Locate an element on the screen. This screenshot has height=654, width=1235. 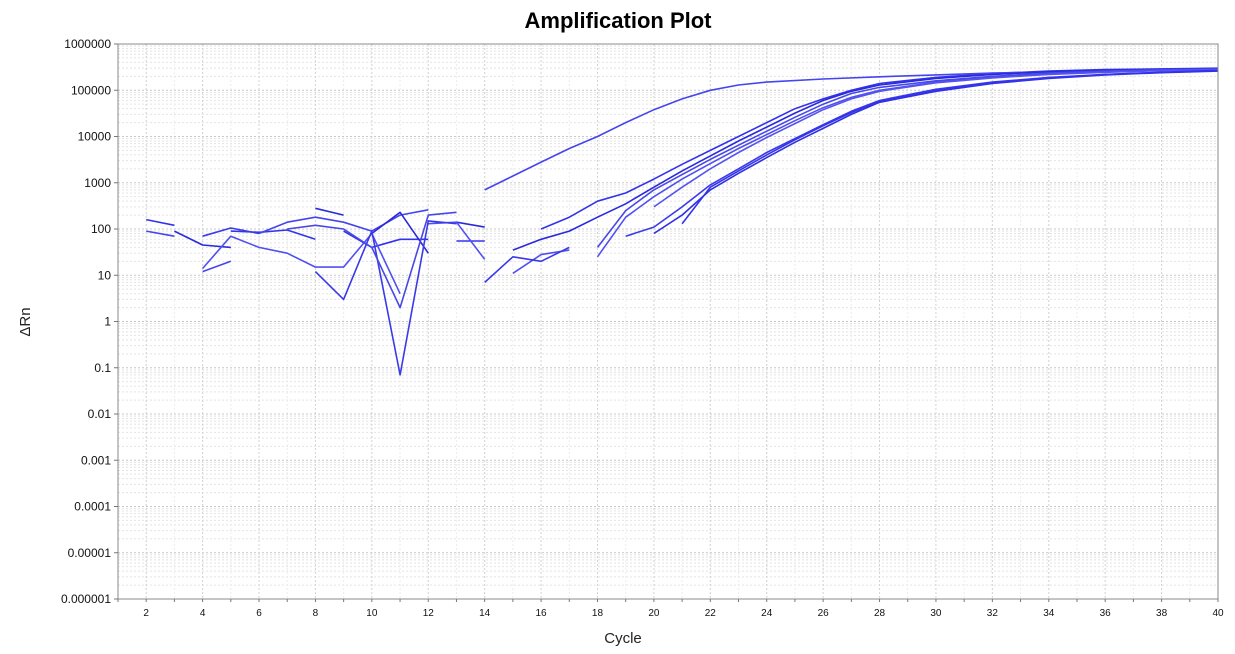
x-tick-label: 32 is located at coordinates (993, 613).